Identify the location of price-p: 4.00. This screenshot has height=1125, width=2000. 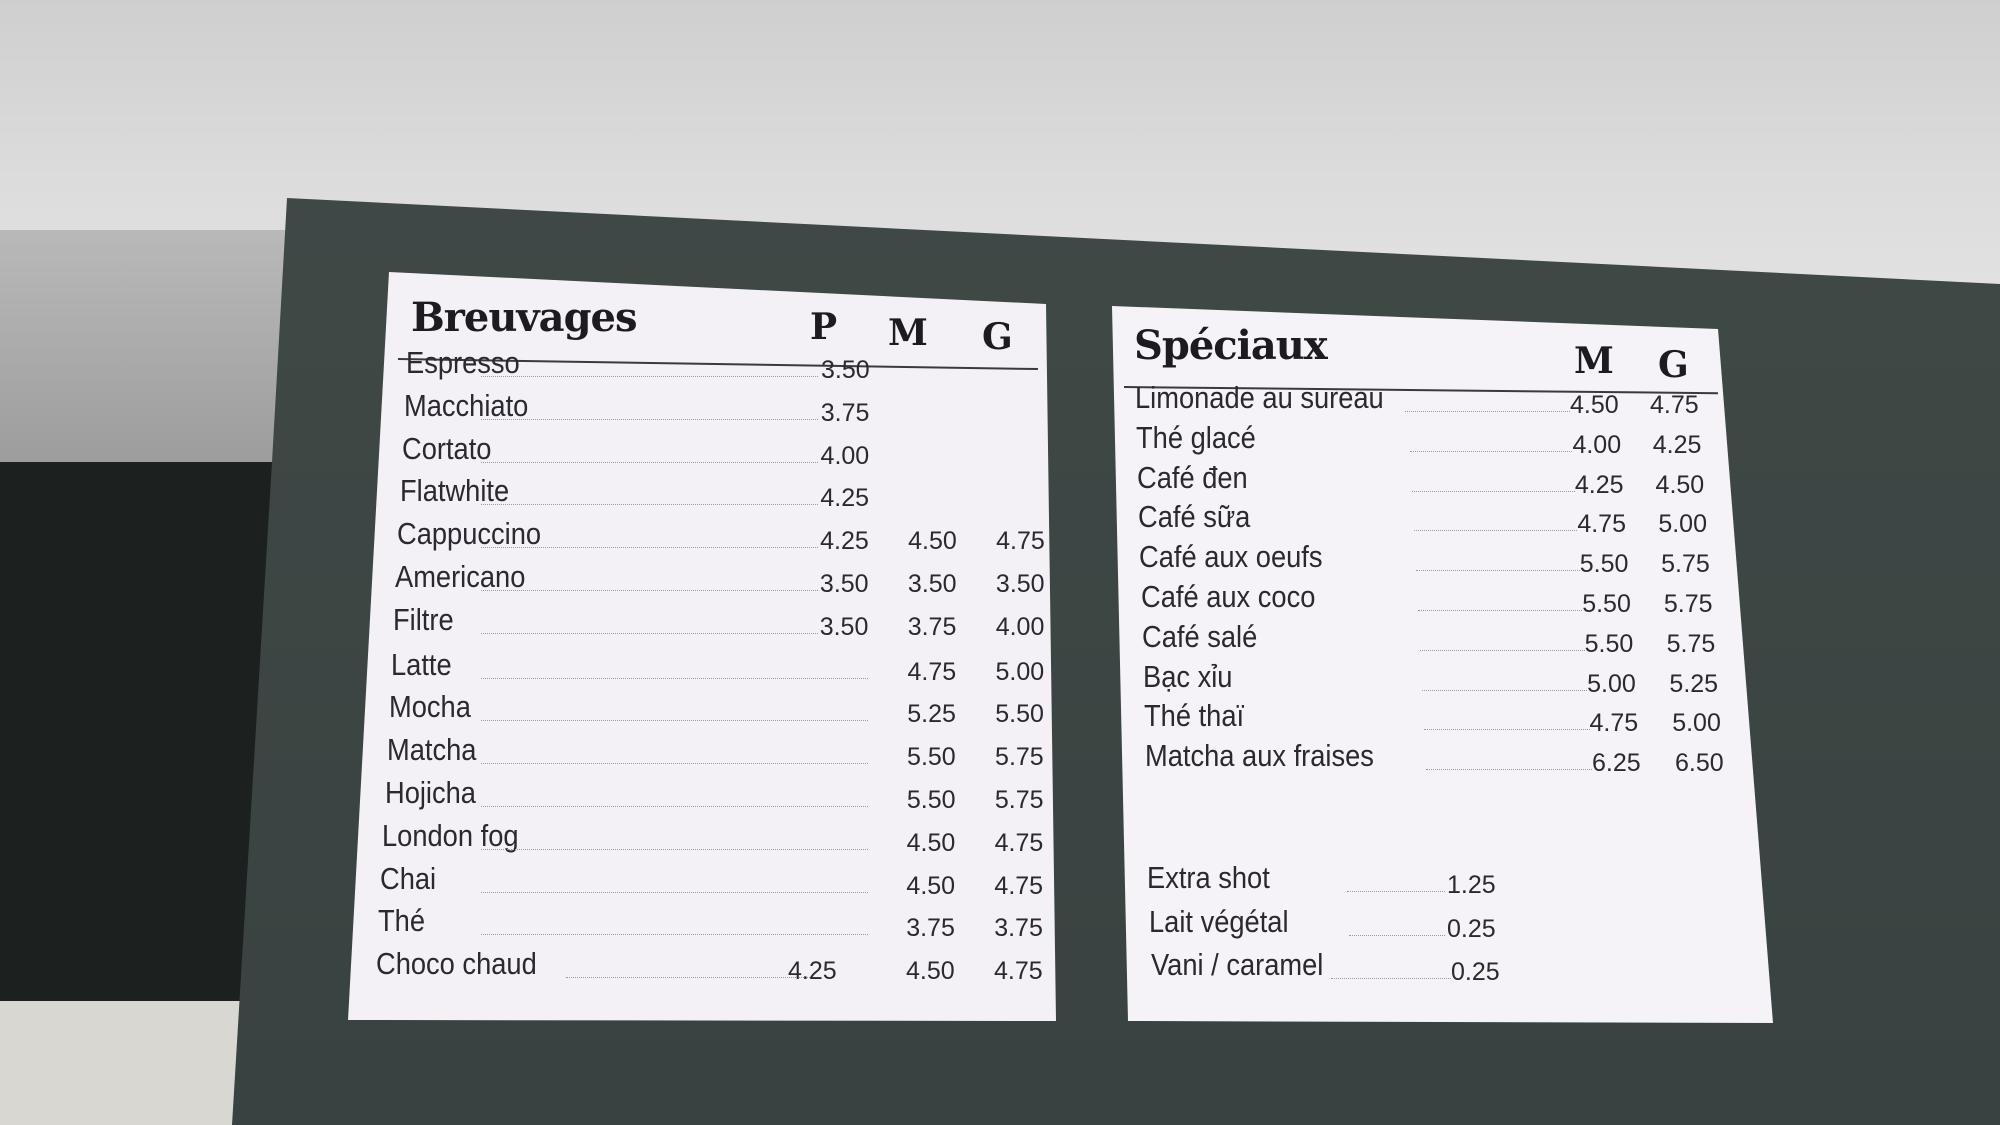
(845, 455).